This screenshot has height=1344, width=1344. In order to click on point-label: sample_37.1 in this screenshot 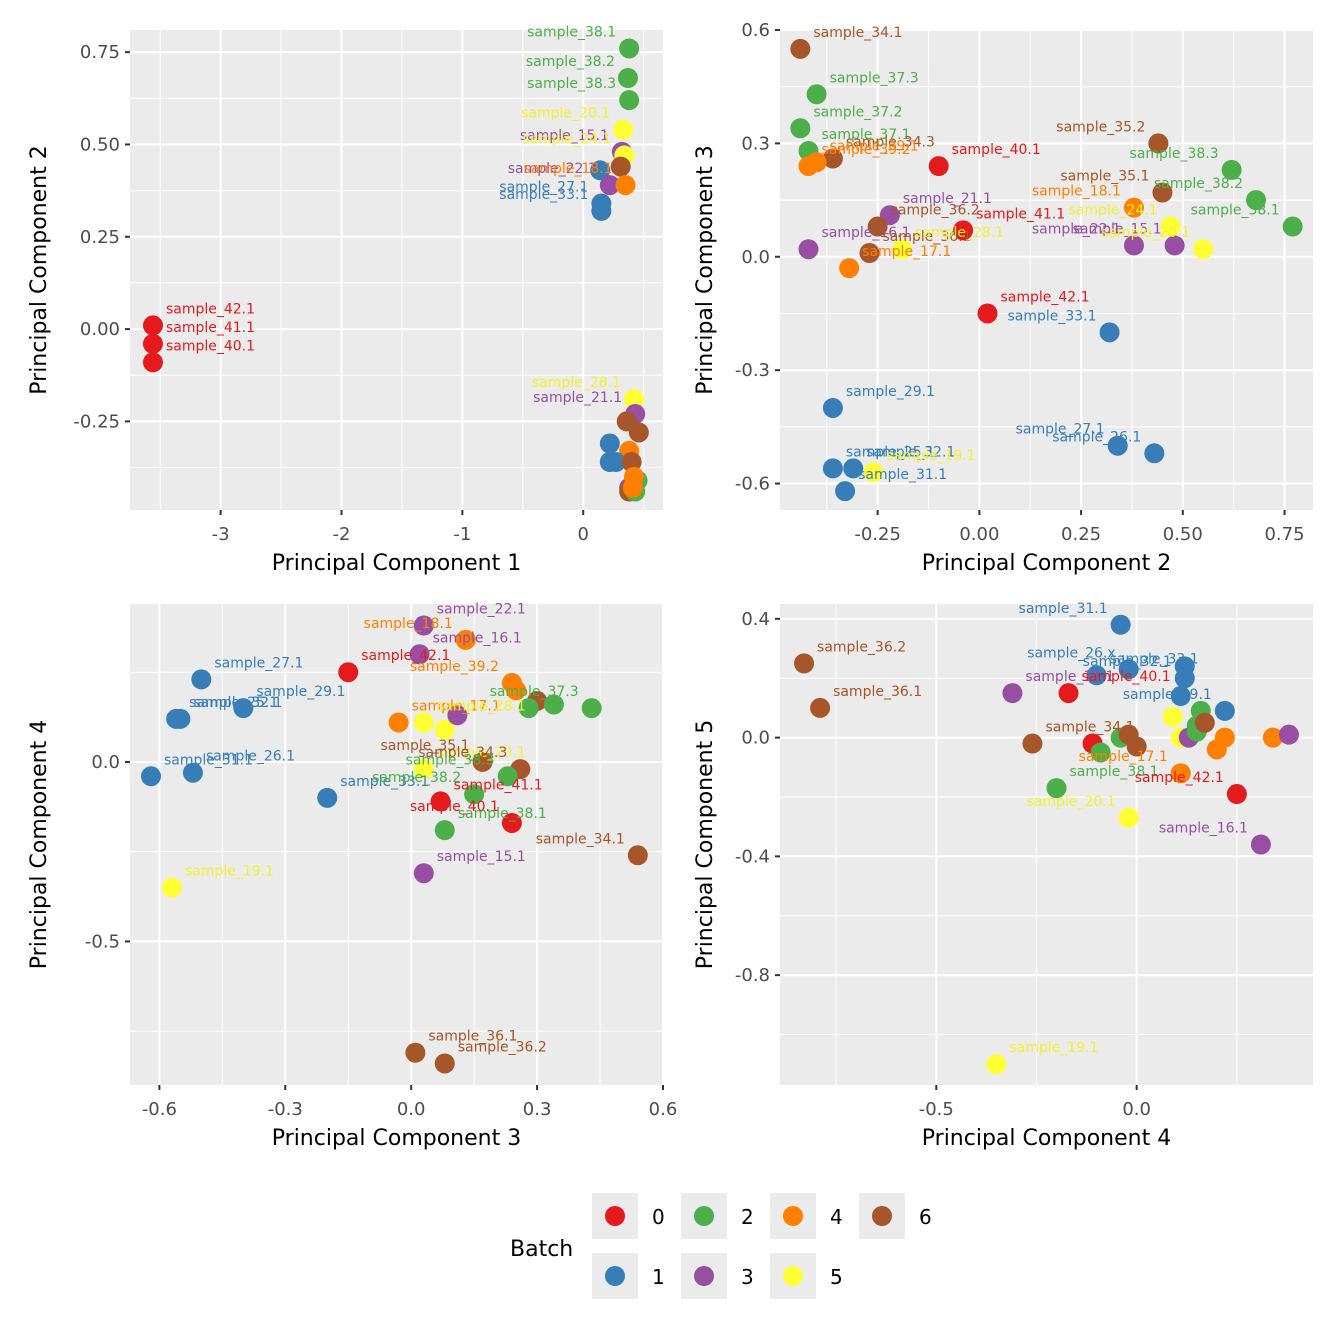, I will do `click(865, 135)`.